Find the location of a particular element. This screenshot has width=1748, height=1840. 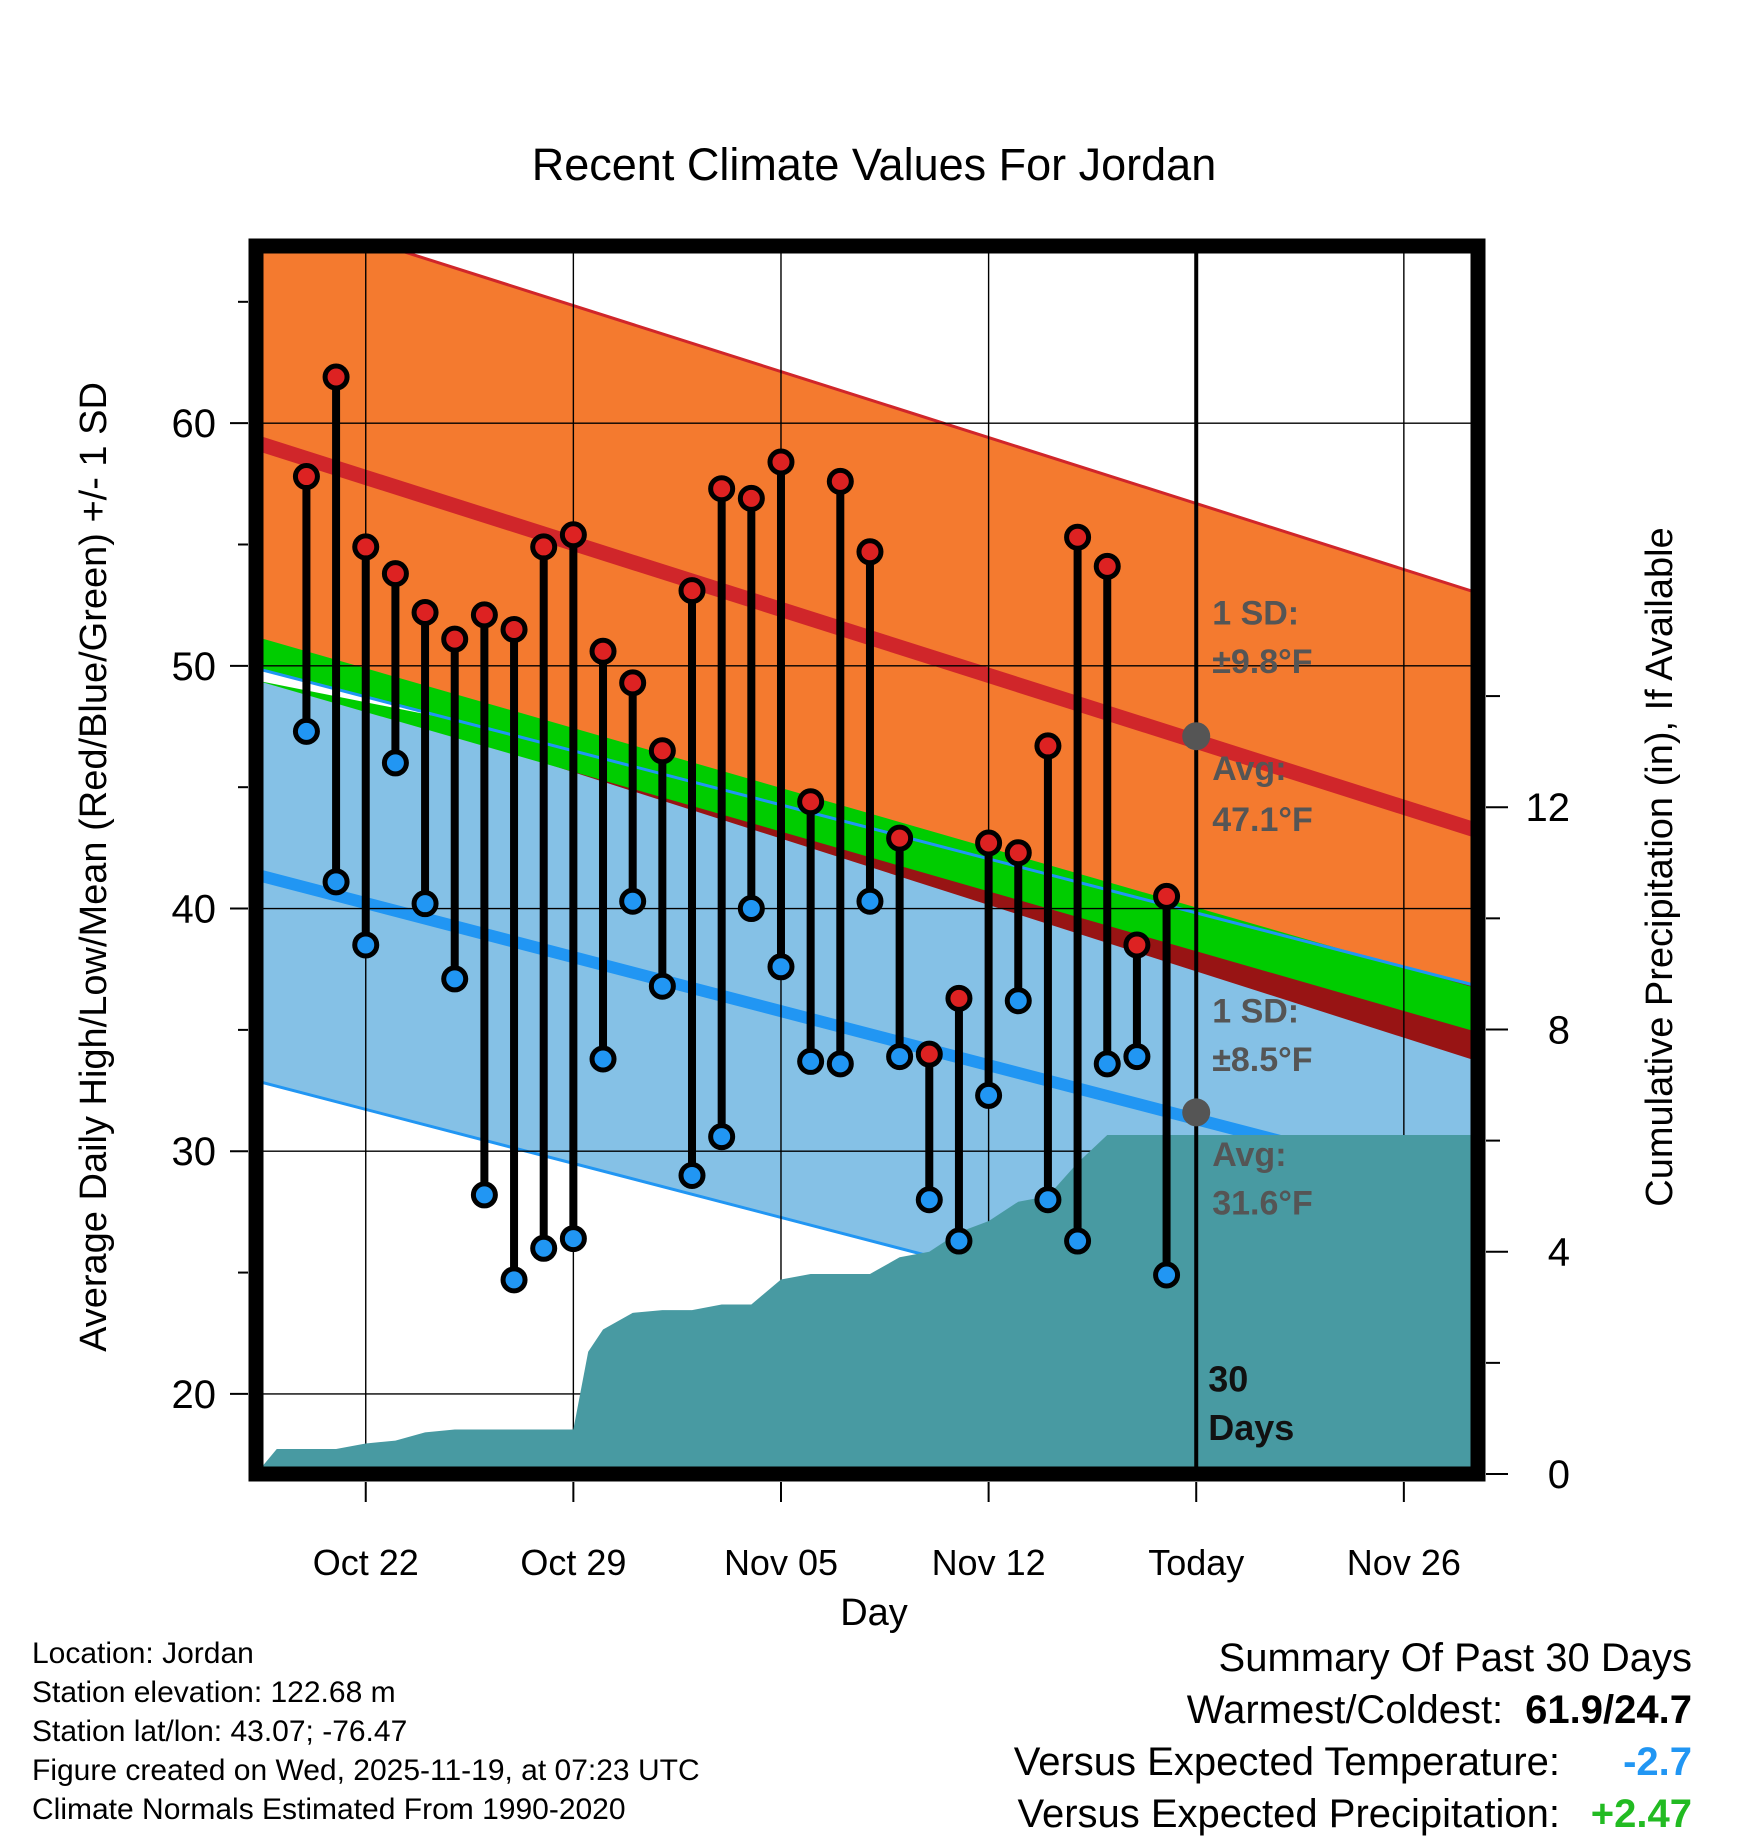

y-left-tick-label: 60 is located at coordinates (194, 424).